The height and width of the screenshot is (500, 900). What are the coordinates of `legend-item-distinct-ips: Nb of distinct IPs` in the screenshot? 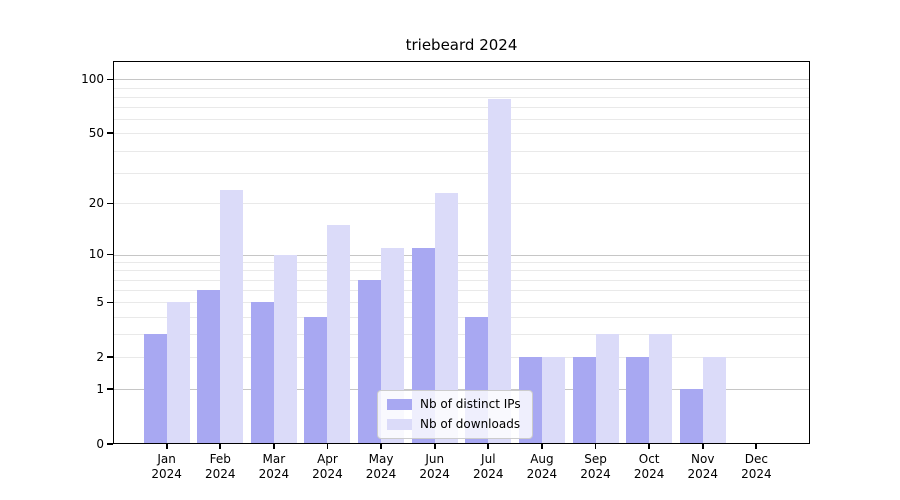 It's located at (454, 404).